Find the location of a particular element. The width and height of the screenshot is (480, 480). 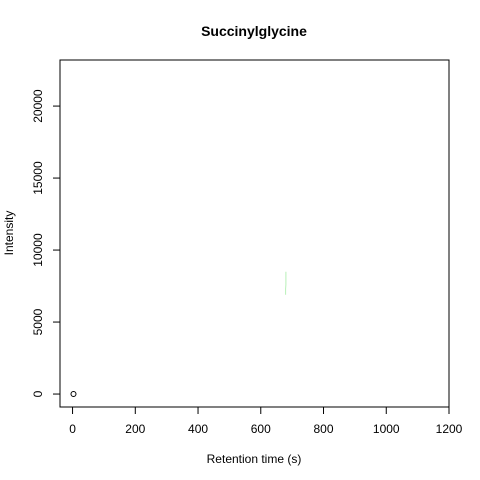

points-layer is located at coordinates (73, 394).